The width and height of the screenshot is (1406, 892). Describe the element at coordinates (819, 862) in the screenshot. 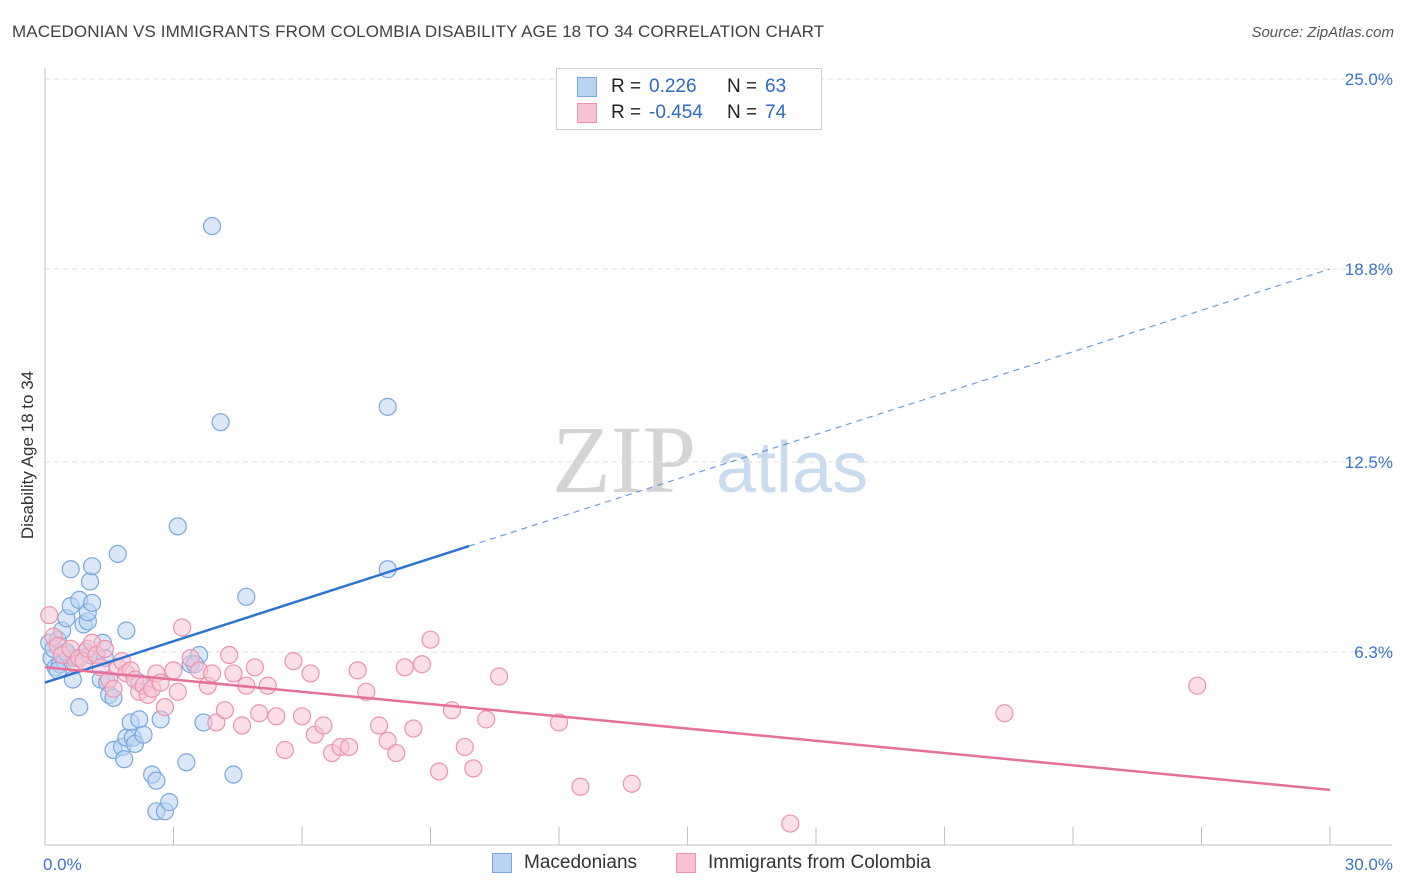

I see `series-legend-label: Immigrants from Colombia` at that location.